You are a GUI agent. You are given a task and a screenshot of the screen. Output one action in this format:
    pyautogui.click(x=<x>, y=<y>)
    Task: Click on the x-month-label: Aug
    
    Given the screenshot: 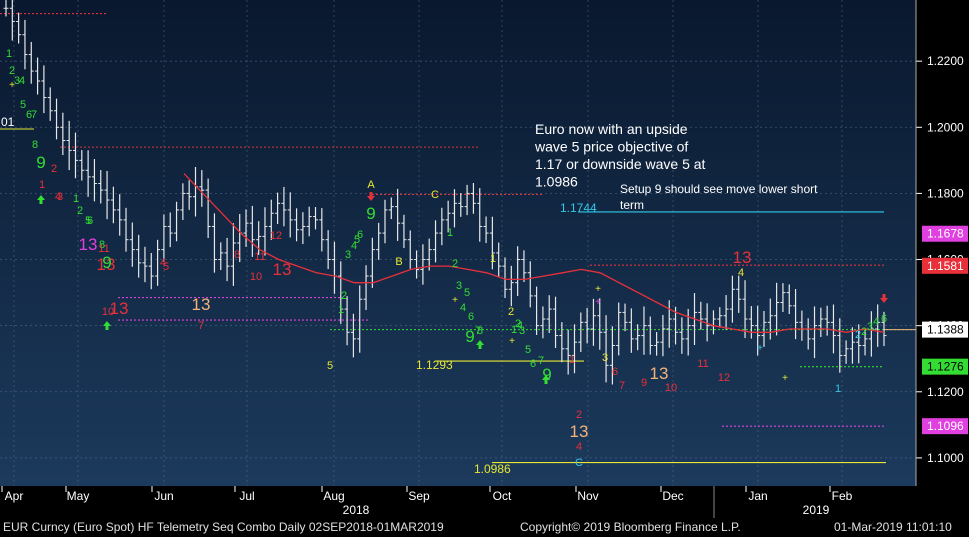 What is the action you would take?
    pyautogui.click(x=333, y=496)
    